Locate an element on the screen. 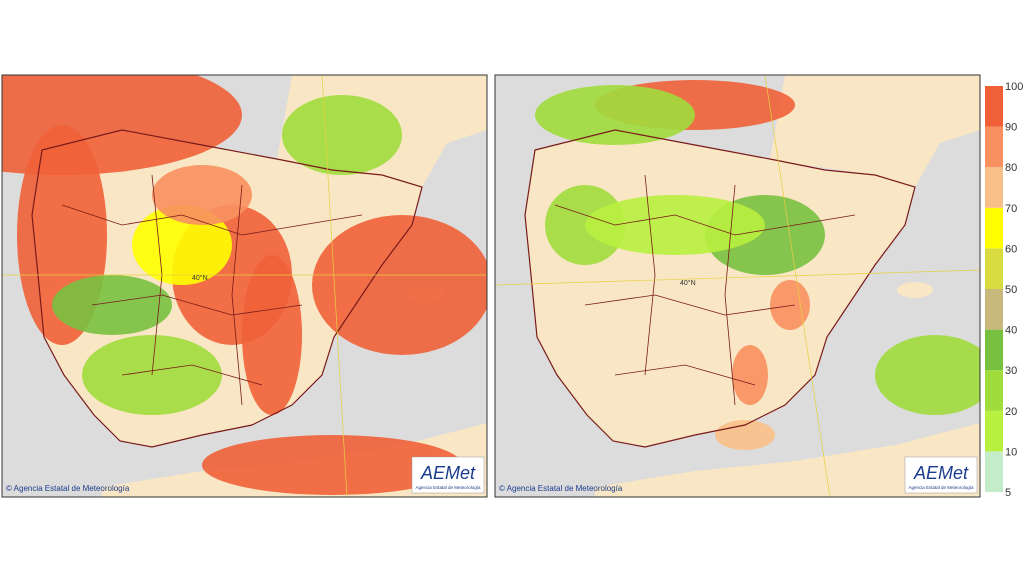 Image resolution: width=1024 pixels, height=581 pixels. parallel is located at coordinates (737, 277).